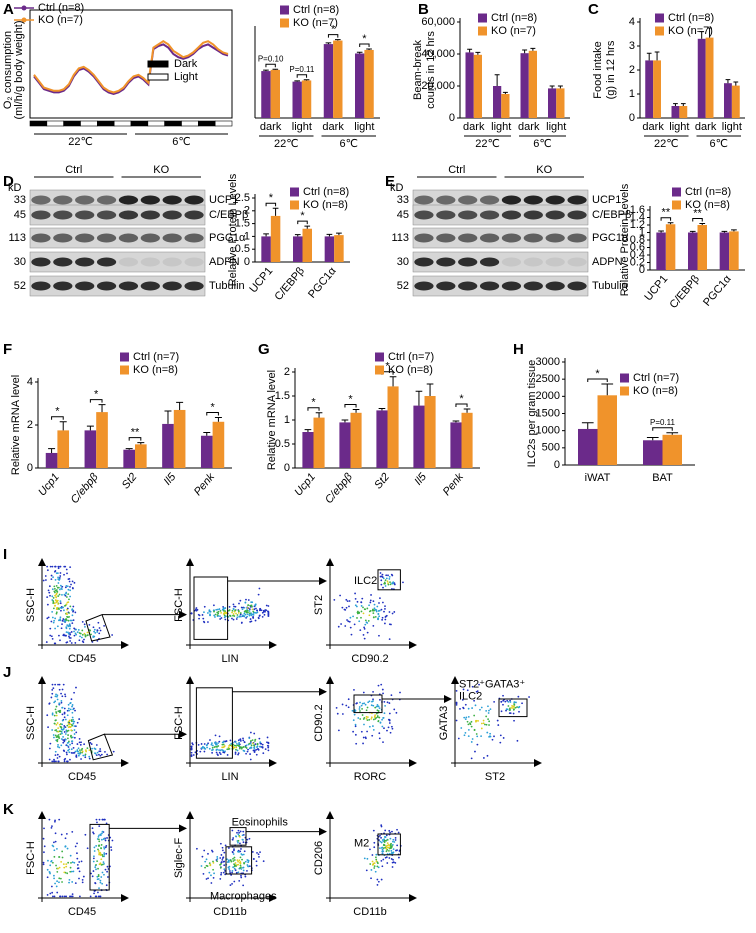 The height and width of the screenshot is (933, 756). What do you see at coordinates (659, 18) in the screenshot?
I see `legend-swatch` at bounding box center [659, 18].